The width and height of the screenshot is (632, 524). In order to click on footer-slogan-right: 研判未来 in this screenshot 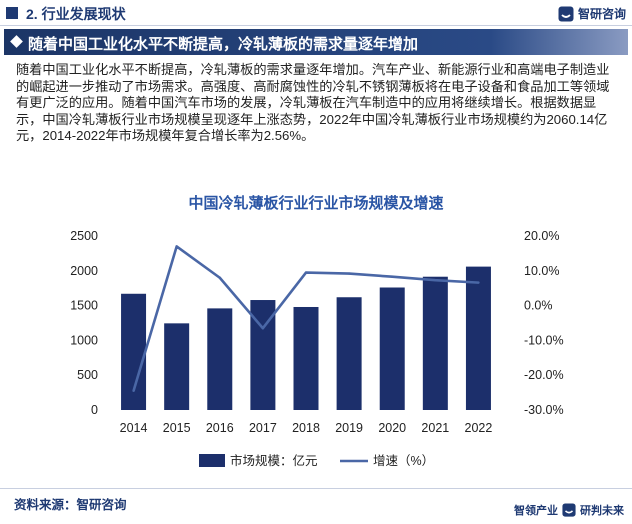, I will do `click(602, 511)`.